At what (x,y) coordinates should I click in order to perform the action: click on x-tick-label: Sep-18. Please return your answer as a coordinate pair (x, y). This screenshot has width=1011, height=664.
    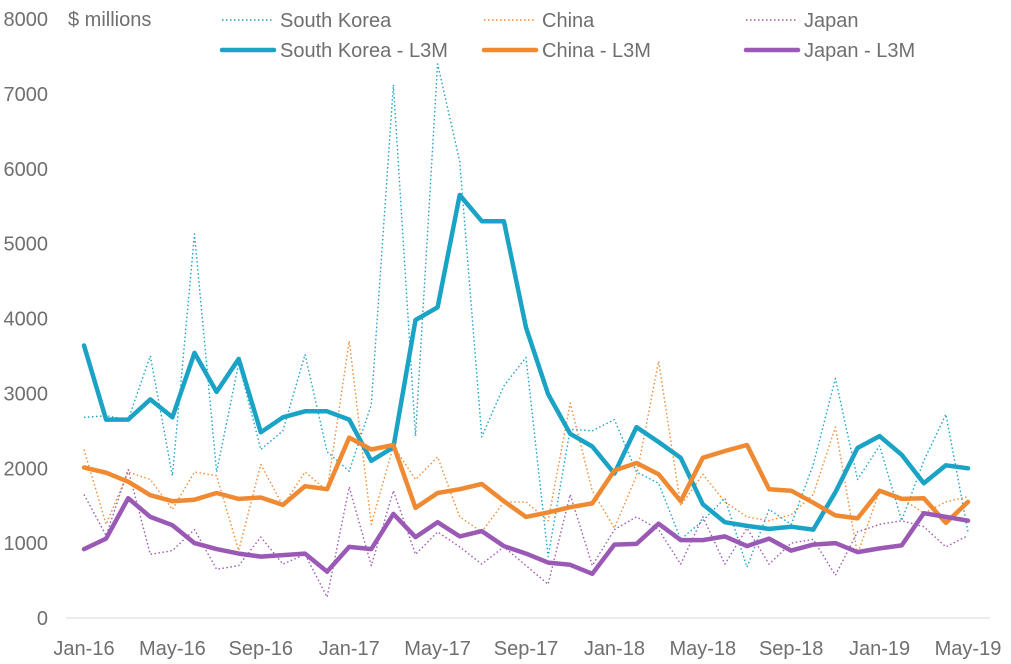
    Looking at the image, I should click on (791, 649).